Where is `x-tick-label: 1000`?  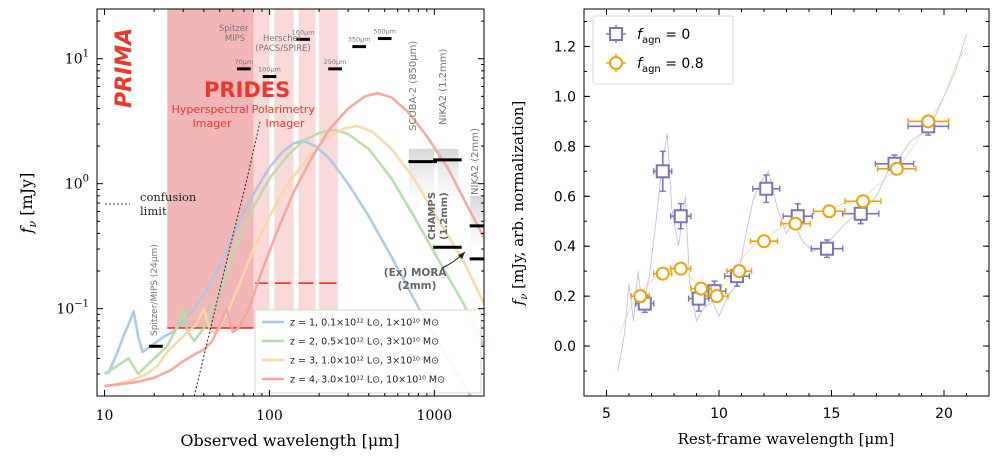
x-tick-label: 1000 is located at coordinates (435, 416).